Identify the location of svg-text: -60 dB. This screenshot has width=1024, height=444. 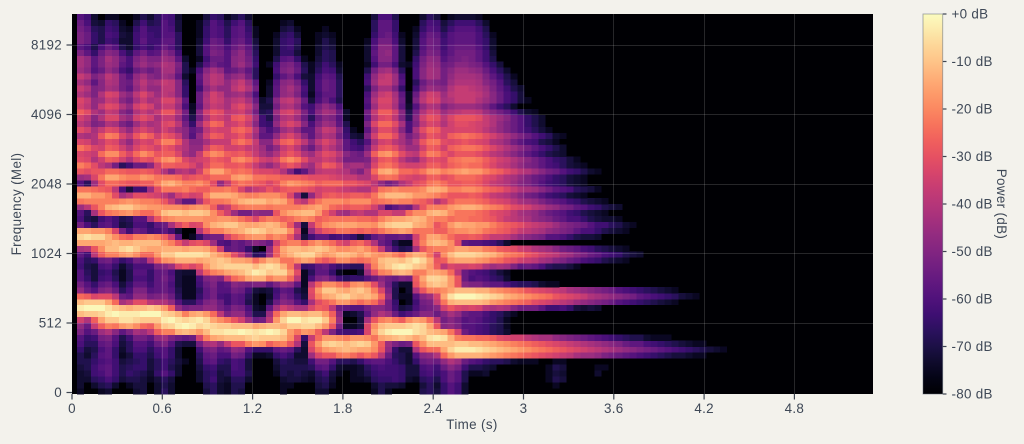
(972, 299).